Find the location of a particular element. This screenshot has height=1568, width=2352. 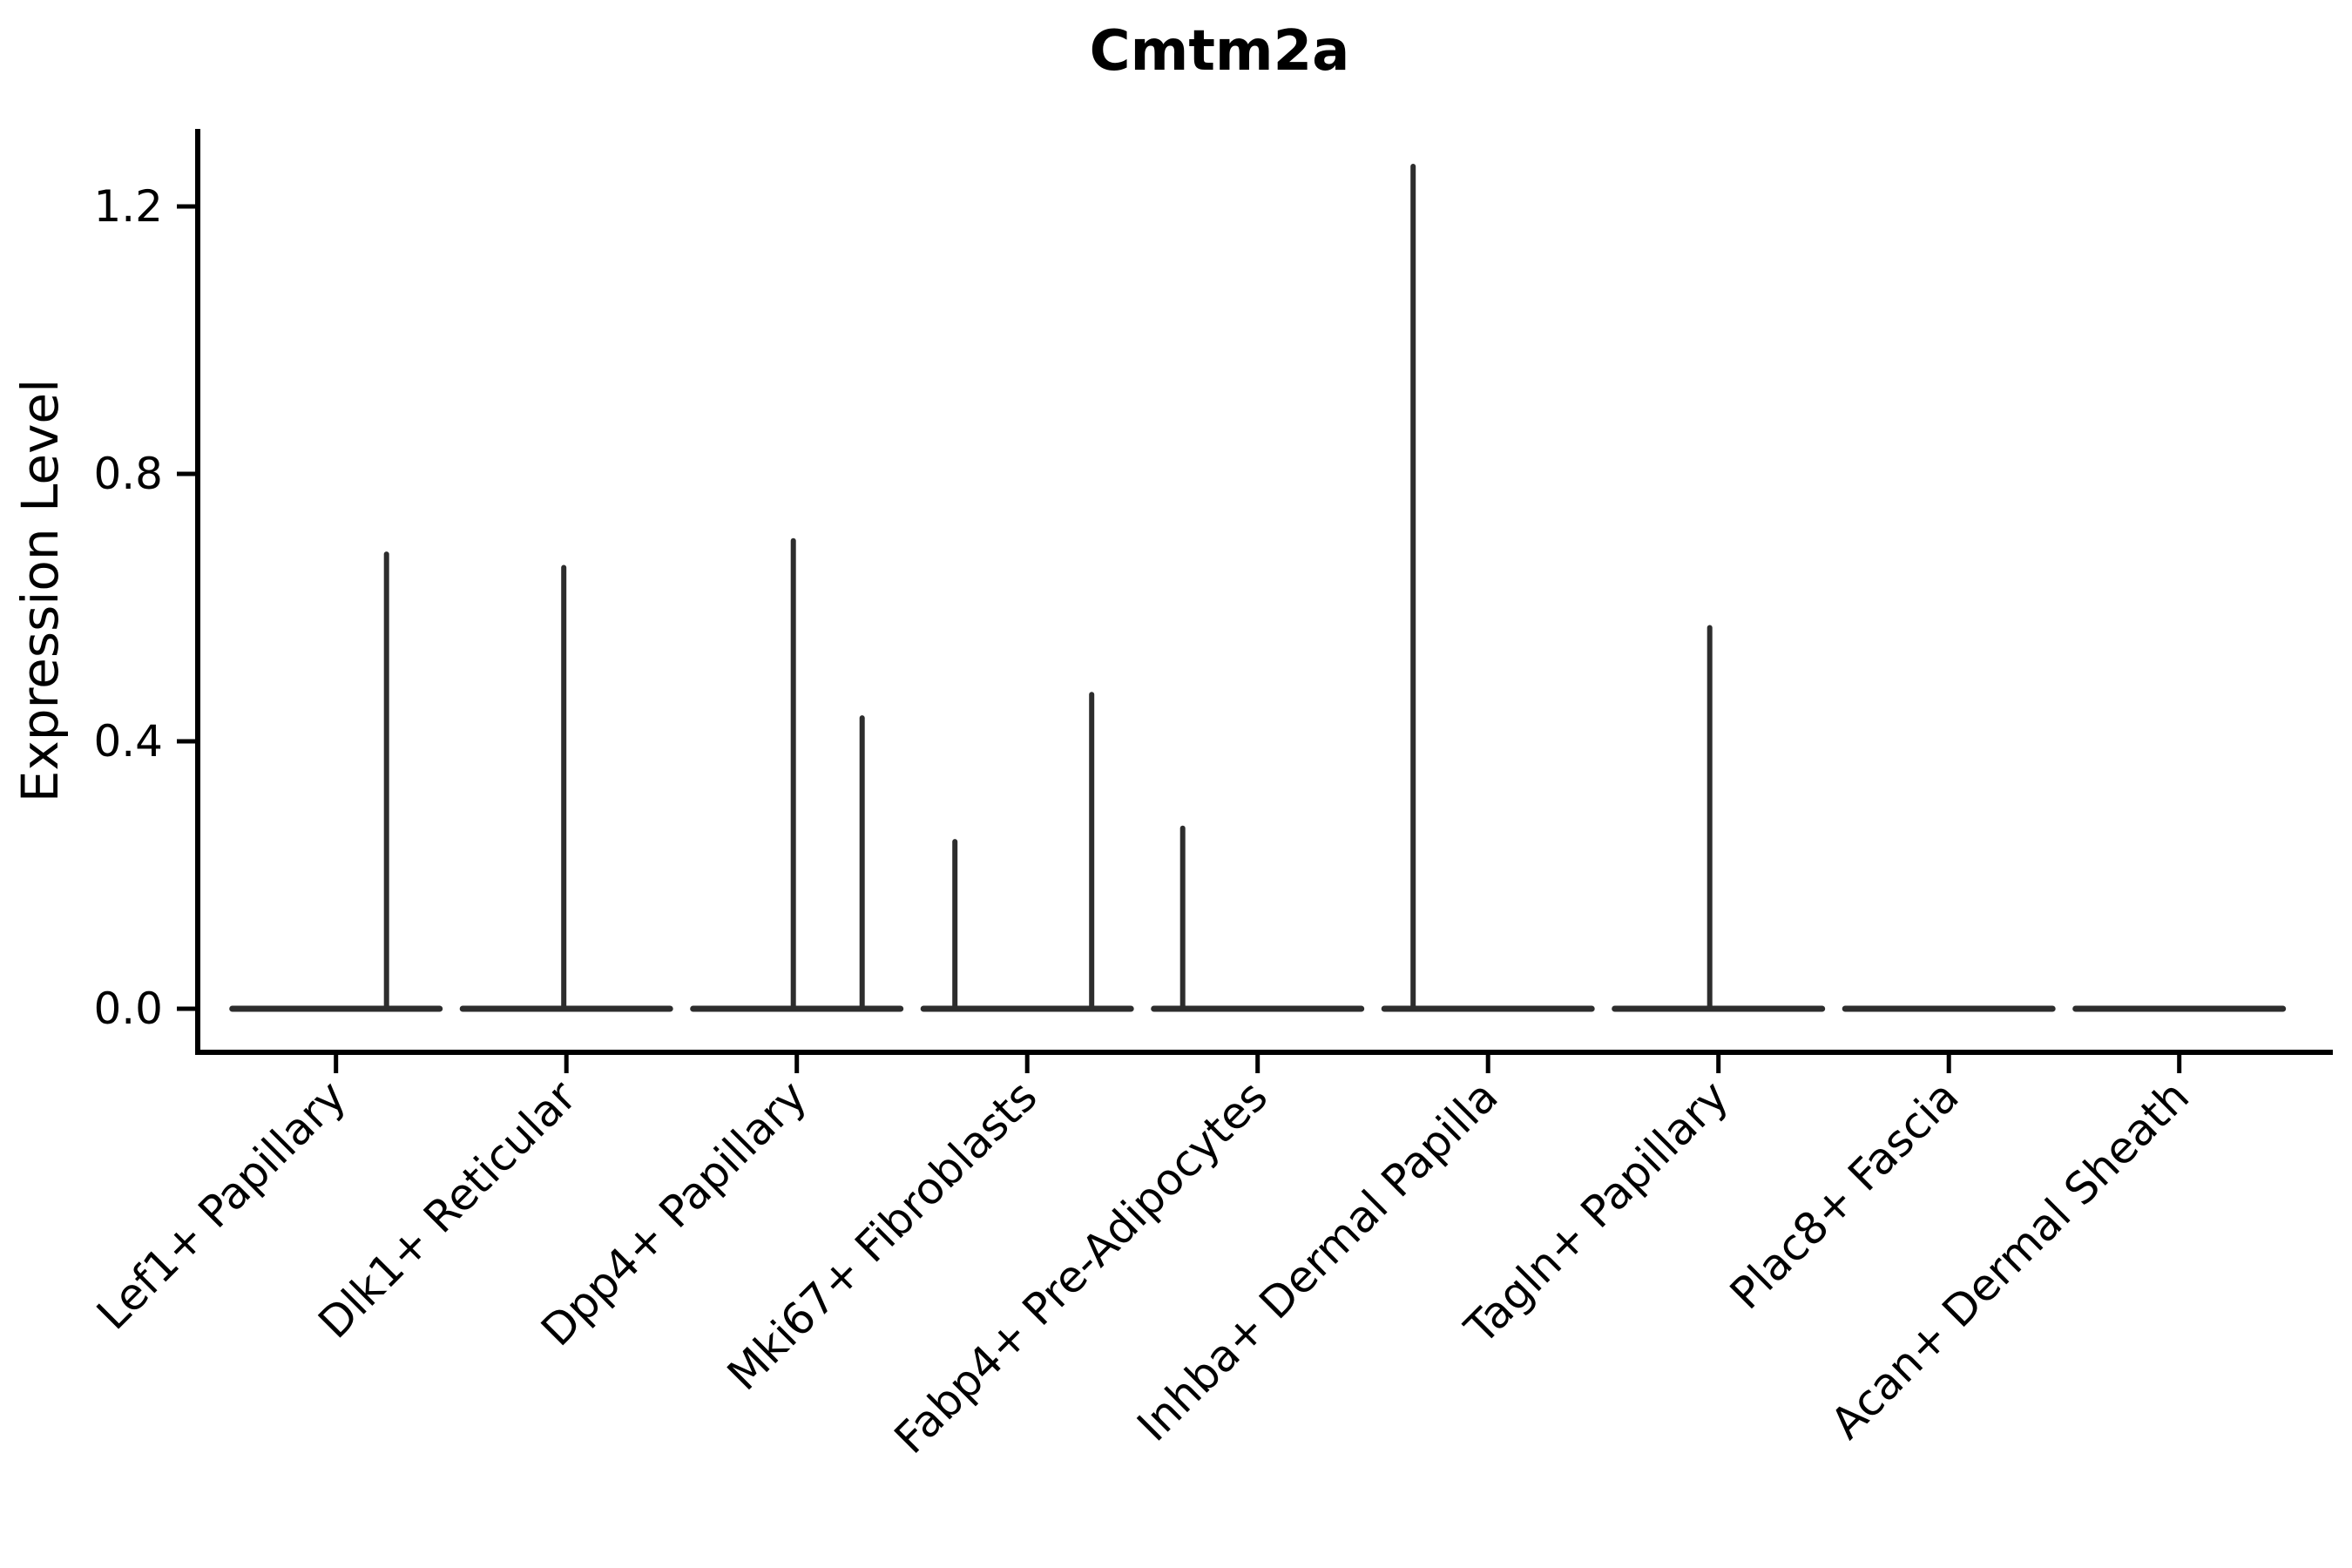

x-category-label: Lef1+ Papillary is located at coordinates (221, 1205).